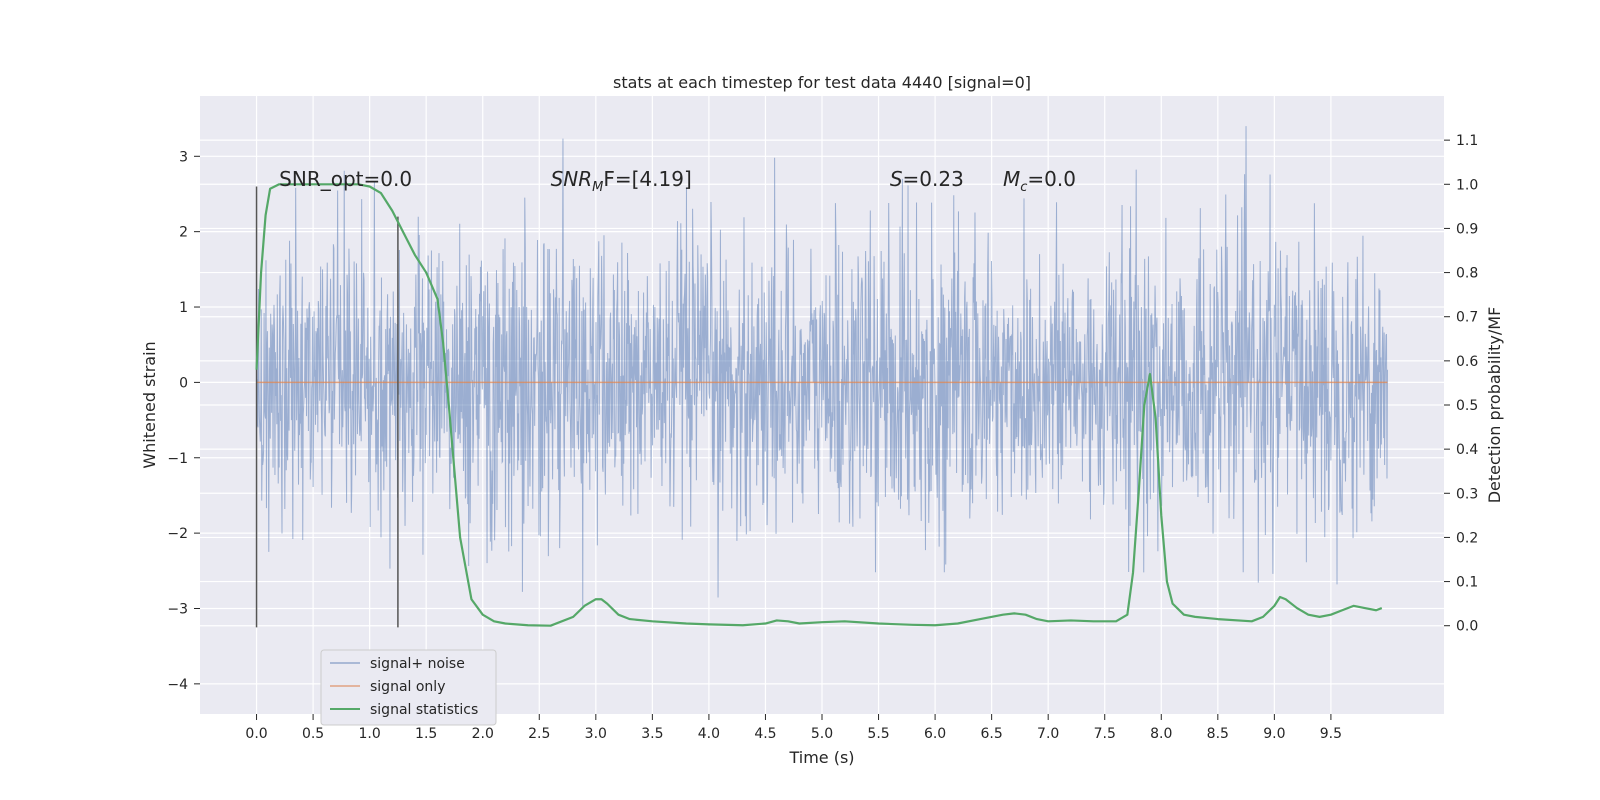  What do you see at coordinates (426, 734) in the screenshot?
I see `x-tick-label: 1.5` at bounding box center [426, 734].